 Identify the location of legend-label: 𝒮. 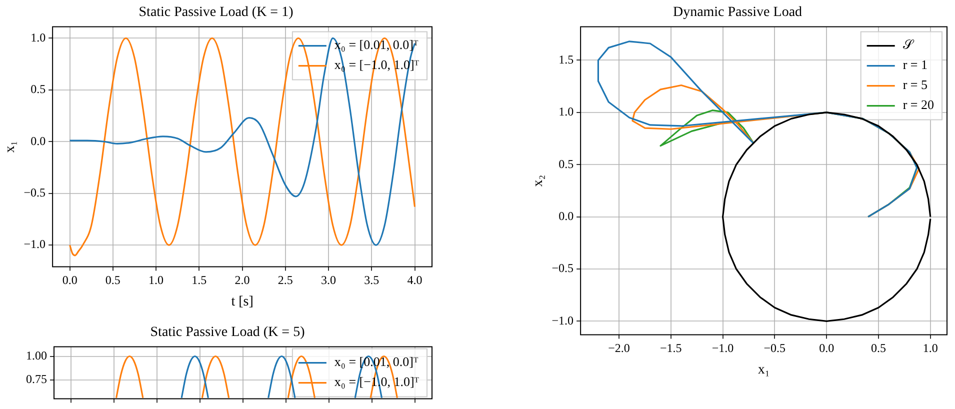
(908, 44).